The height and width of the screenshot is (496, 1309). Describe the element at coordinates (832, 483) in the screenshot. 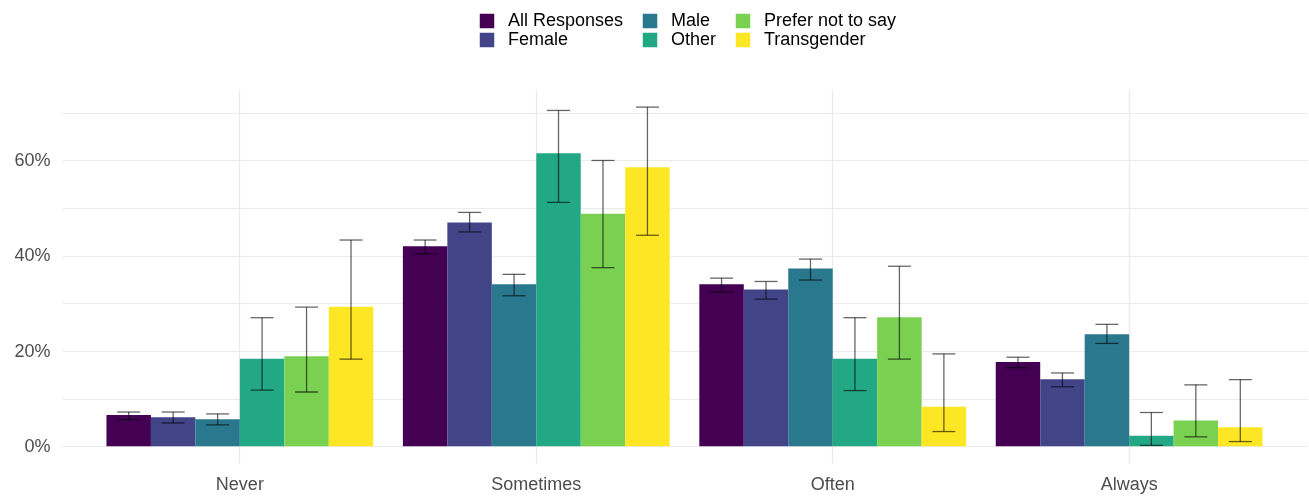

I see `x-tick-label: Often` at that location.